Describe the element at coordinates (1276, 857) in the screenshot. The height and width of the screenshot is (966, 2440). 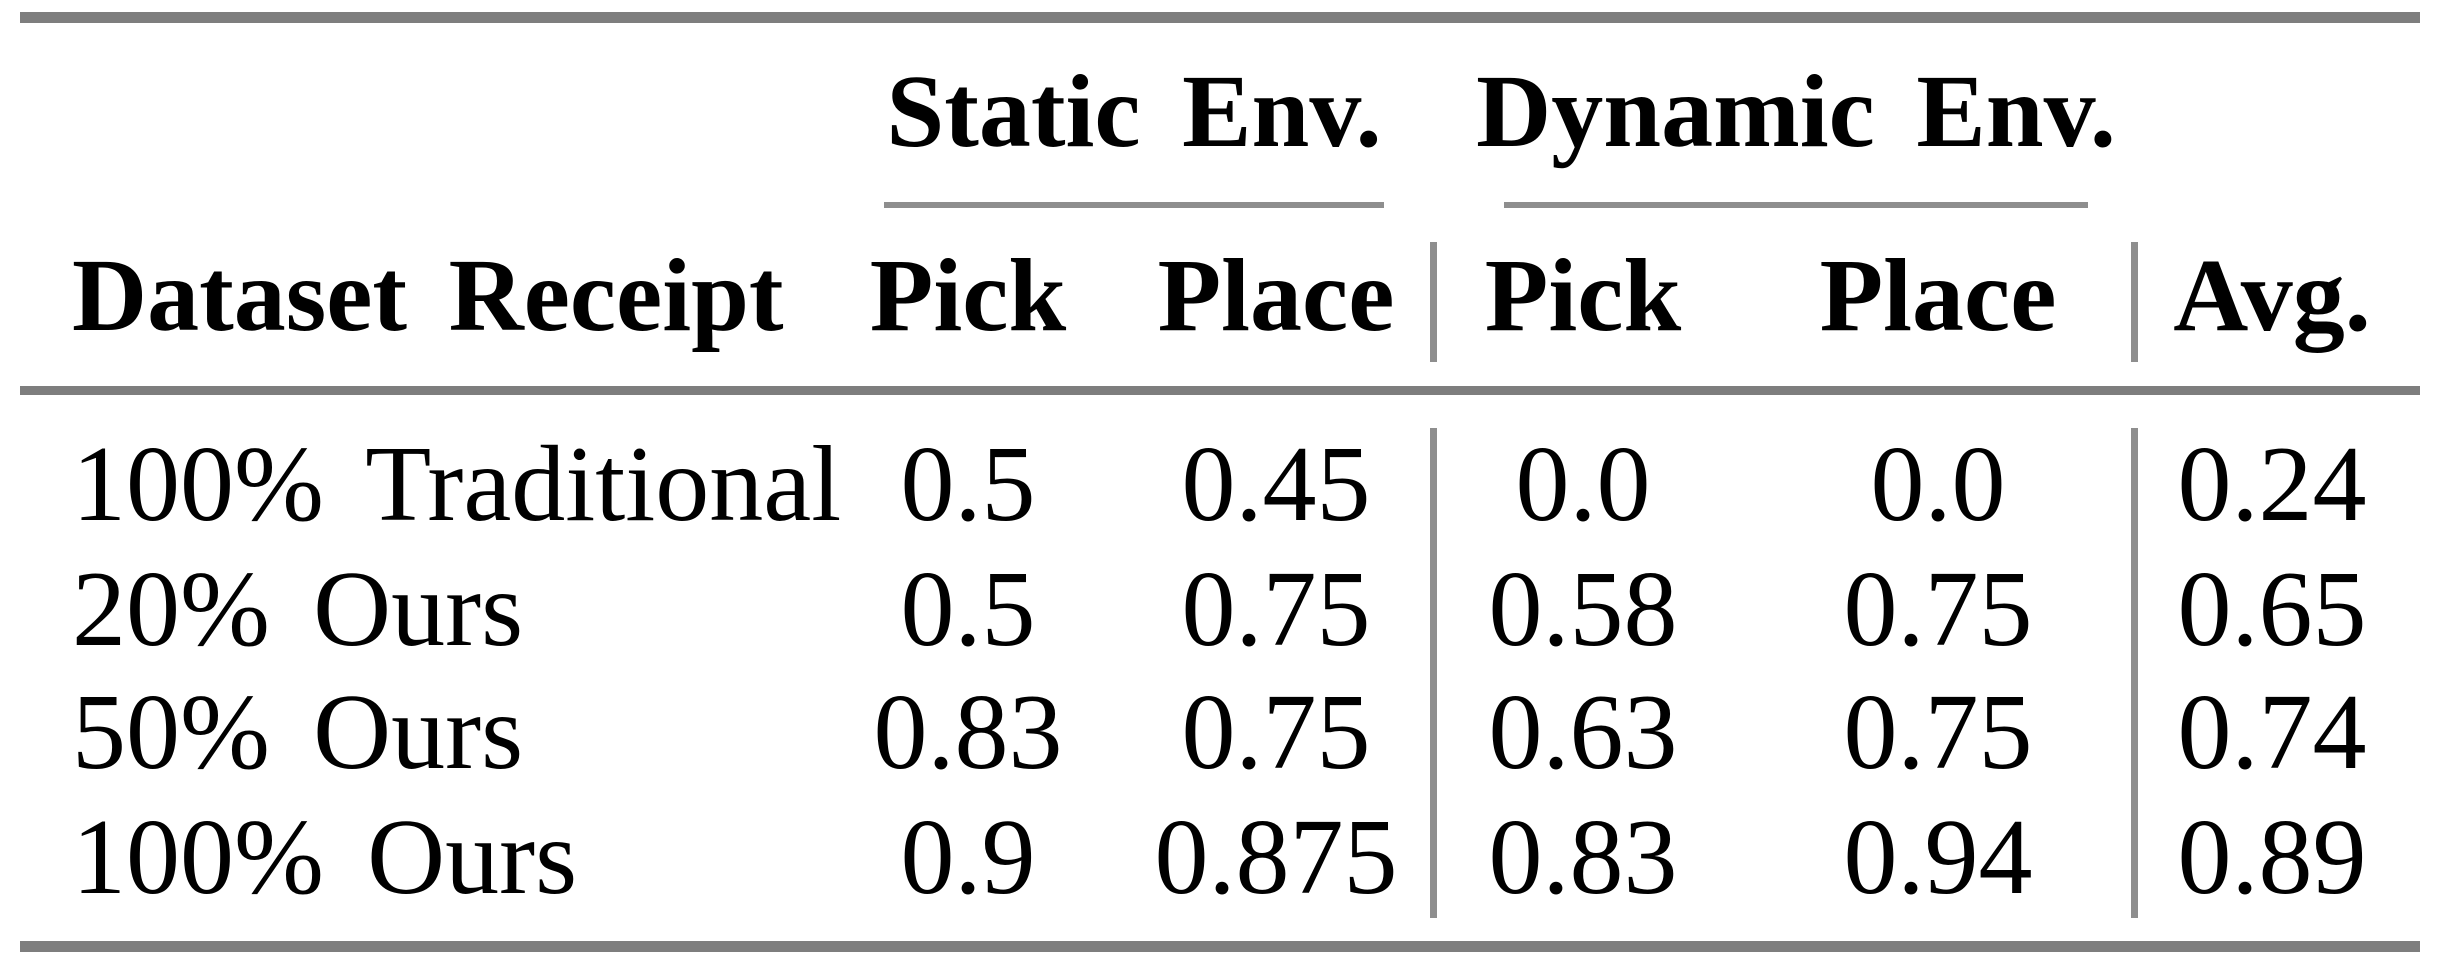
I see `cell-static-place: 0.875` at that location.